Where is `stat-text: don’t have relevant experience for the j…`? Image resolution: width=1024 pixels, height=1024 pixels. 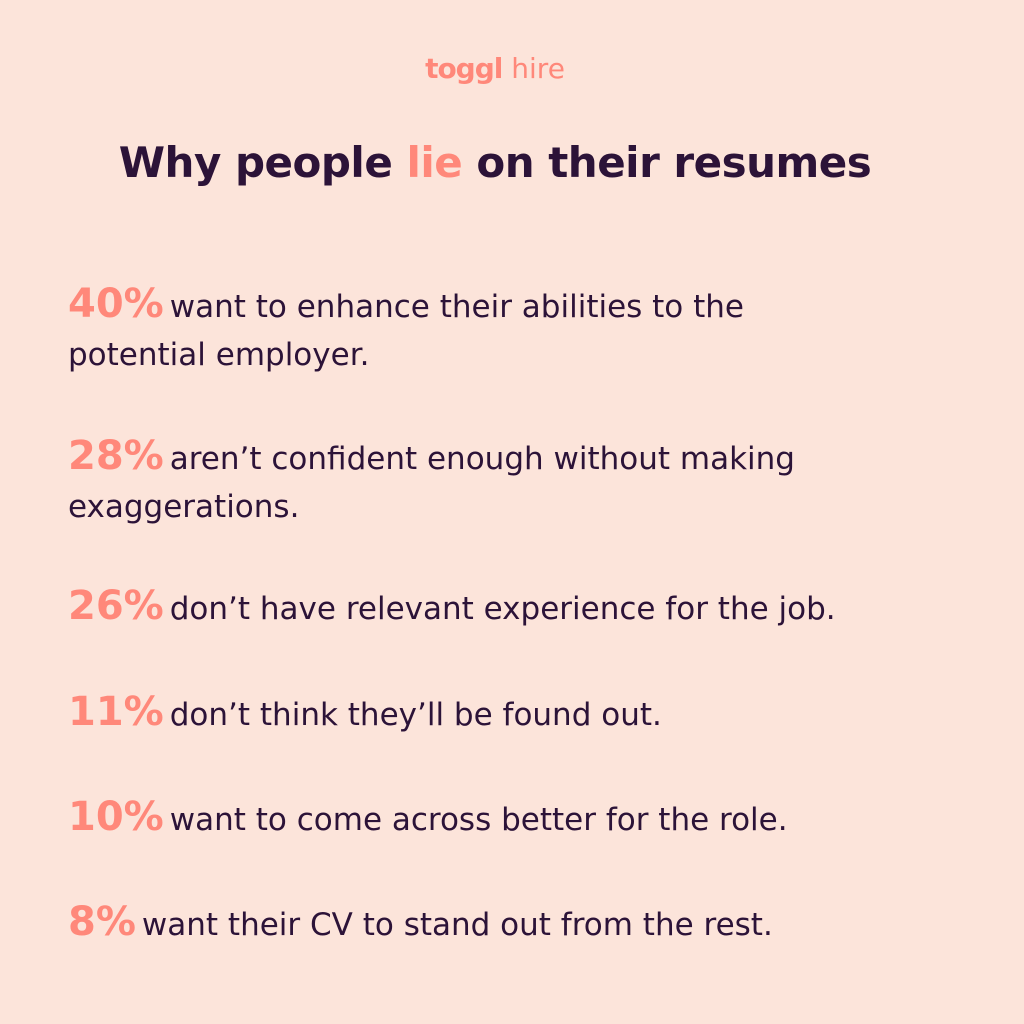
stat-text: don’t have relevant experience for the j… is located at coordinates (502, 609).